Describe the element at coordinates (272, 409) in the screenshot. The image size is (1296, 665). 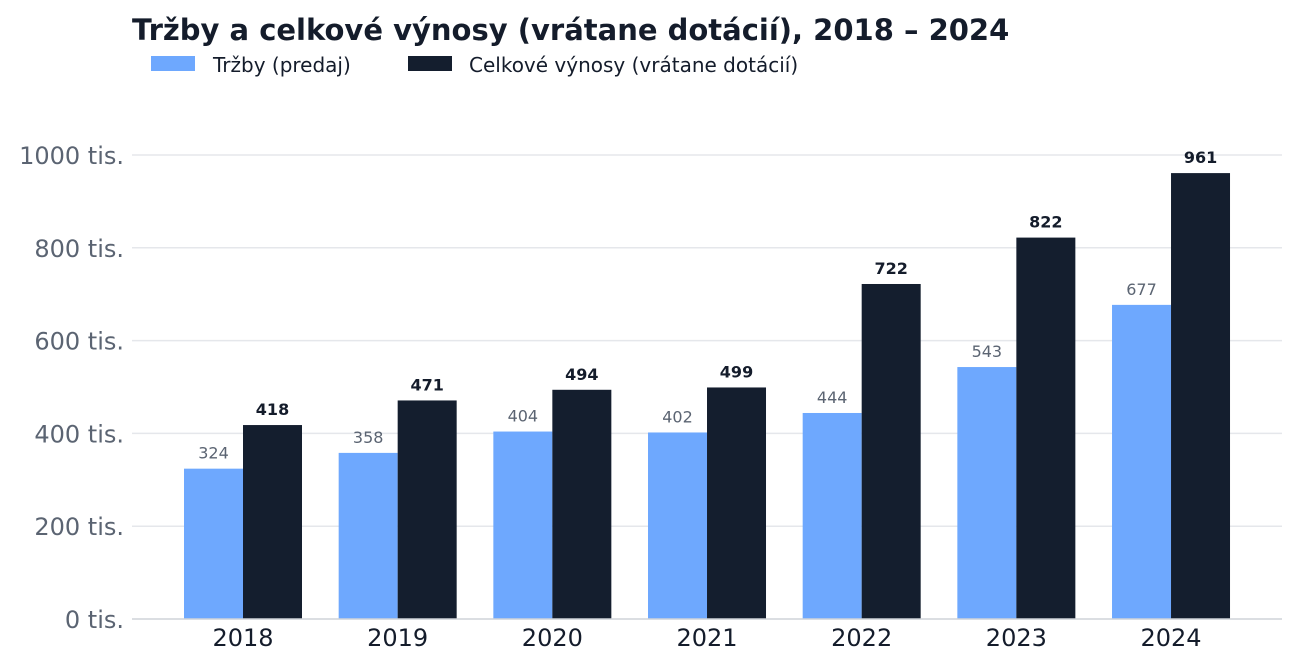
I see `bar-value-label: 418` at that location.